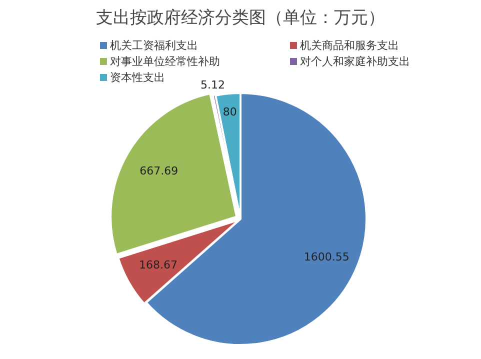 This screenshot has height=359, width=481. Describe the element at coordinates (327, 257) in the screenshot. I see `data-label: 1600.55` at that location.